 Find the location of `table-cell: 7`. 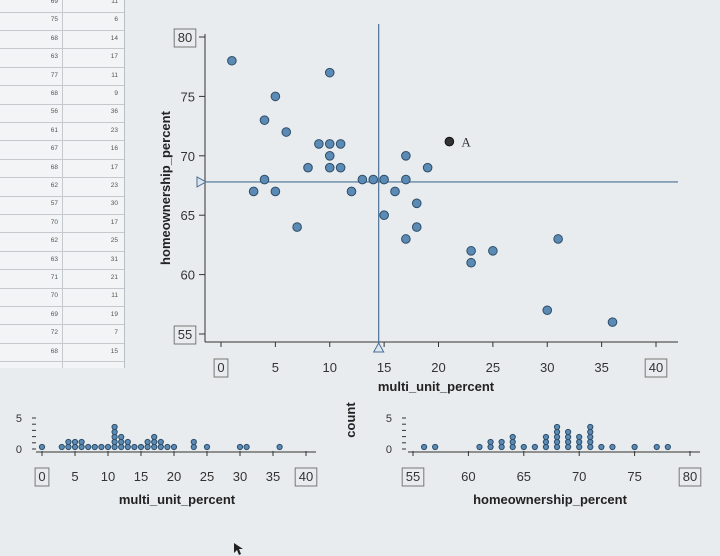

table-cell: 7 is located at coordinates (116, 333).